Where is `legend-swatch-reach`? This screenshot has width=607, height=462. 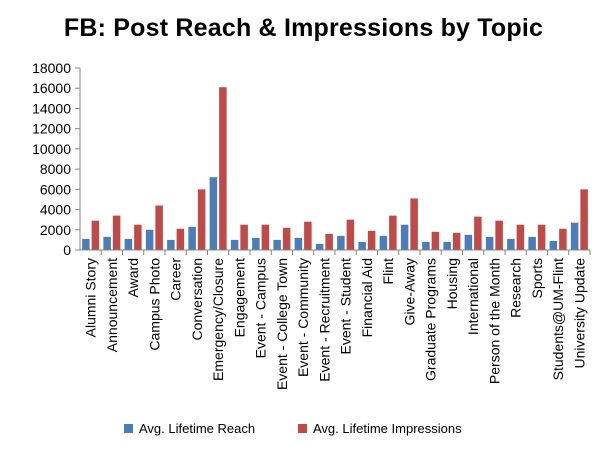
legend-swatch-reach is located at coordinates (128, 428).